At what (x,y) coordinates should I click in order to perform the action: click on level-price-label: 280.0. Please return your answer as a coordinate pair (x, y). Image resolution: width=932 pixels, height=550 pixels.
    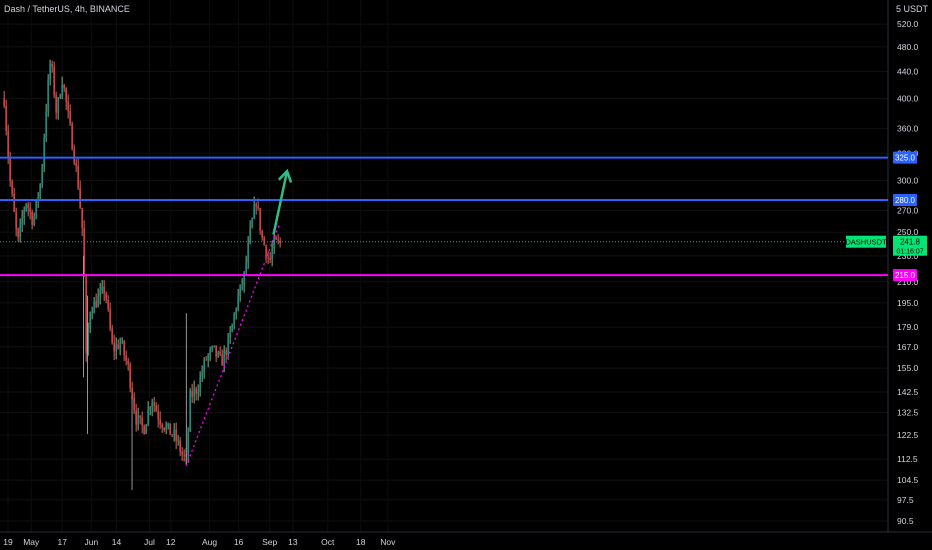
    Looking at the image, I should click on (905, 200).